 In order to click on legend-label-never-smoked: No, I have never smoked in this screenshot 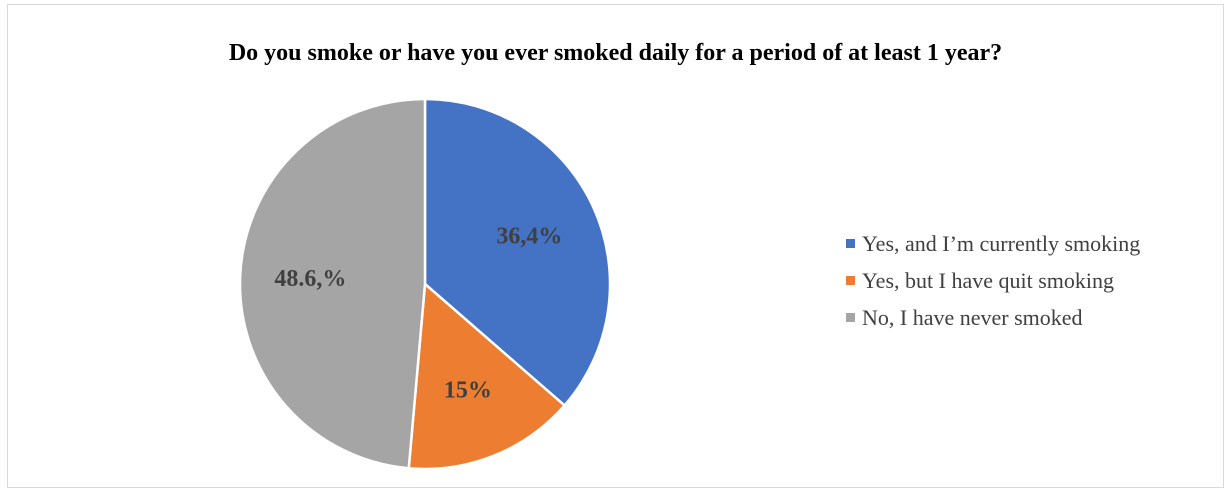, I will do `click(972, 317)`.